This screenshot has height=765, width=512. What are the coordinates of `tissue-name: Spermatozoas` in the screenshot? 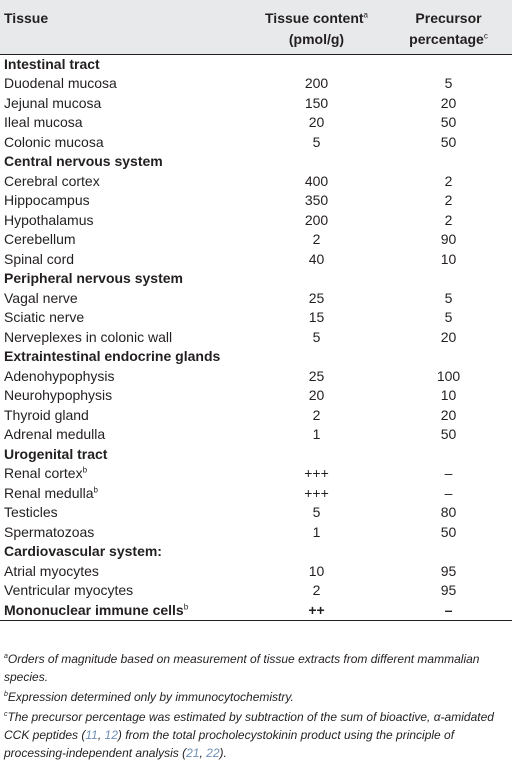 It's located at (49, 531).